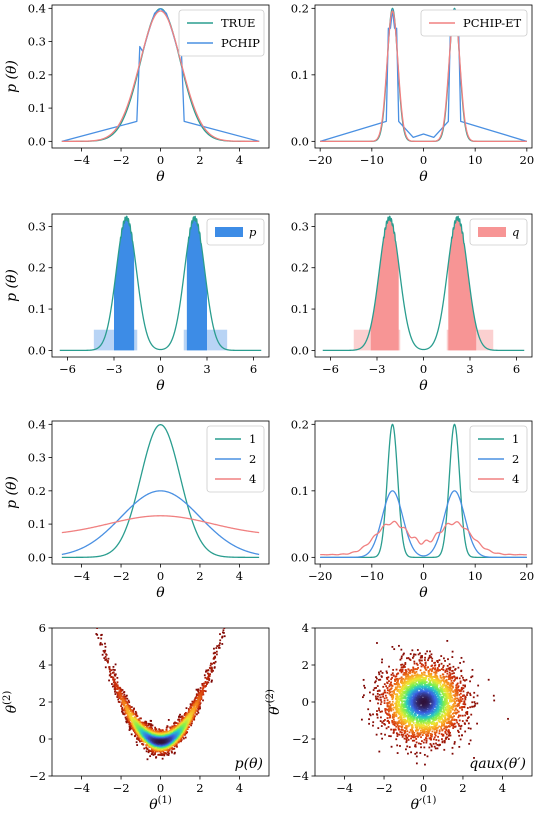  What do you see at coordinates (160, 804) in the screenshot?
I see `x-axis-label: θ(1)` at bounding box center [160, 804].